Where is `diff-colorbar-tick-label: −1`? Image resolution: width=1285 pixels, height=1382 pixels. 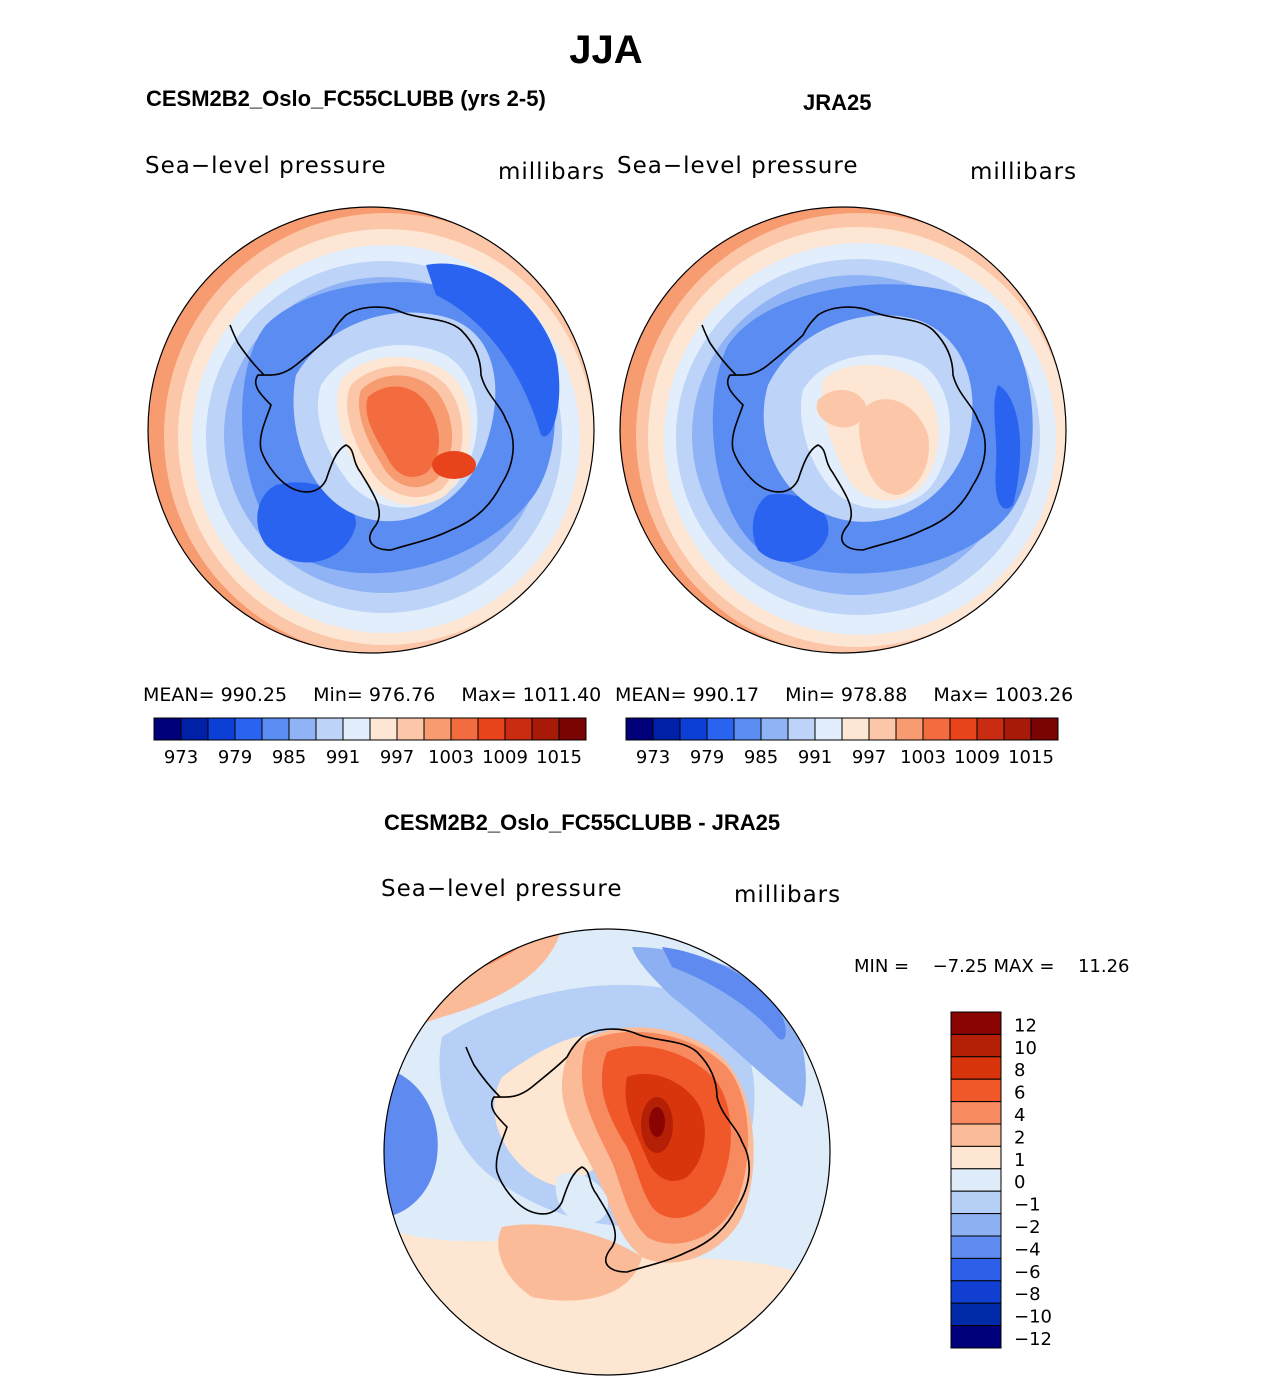 diff-colorbar-tick-label: −1 is located at coordinates (1027, 1205).